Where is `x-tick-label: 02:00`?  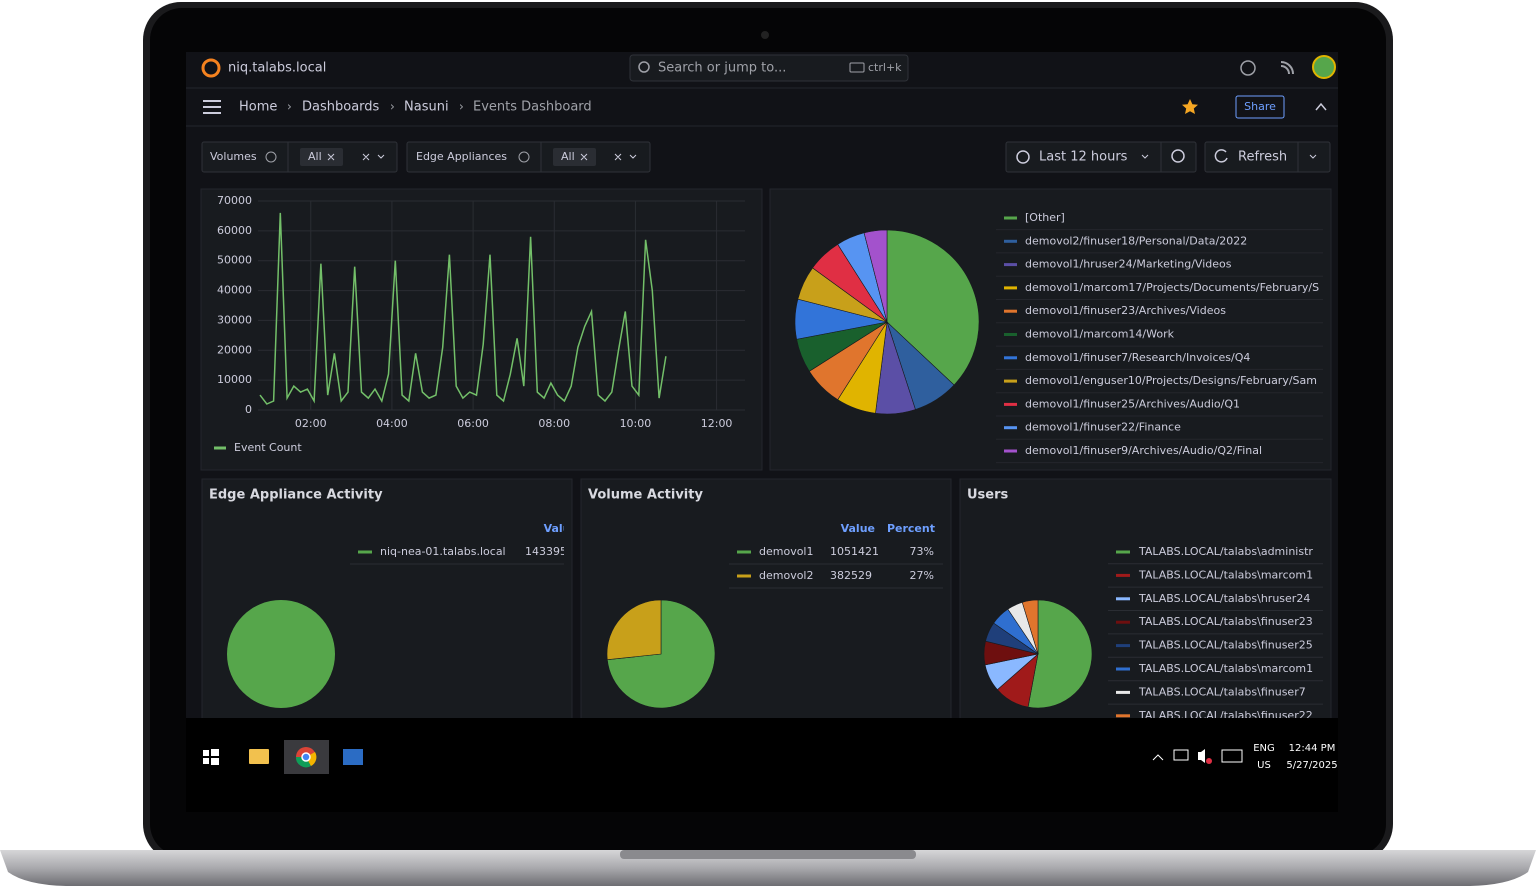
x-tick-label: 02:00 is located at coordinates (311, 423).